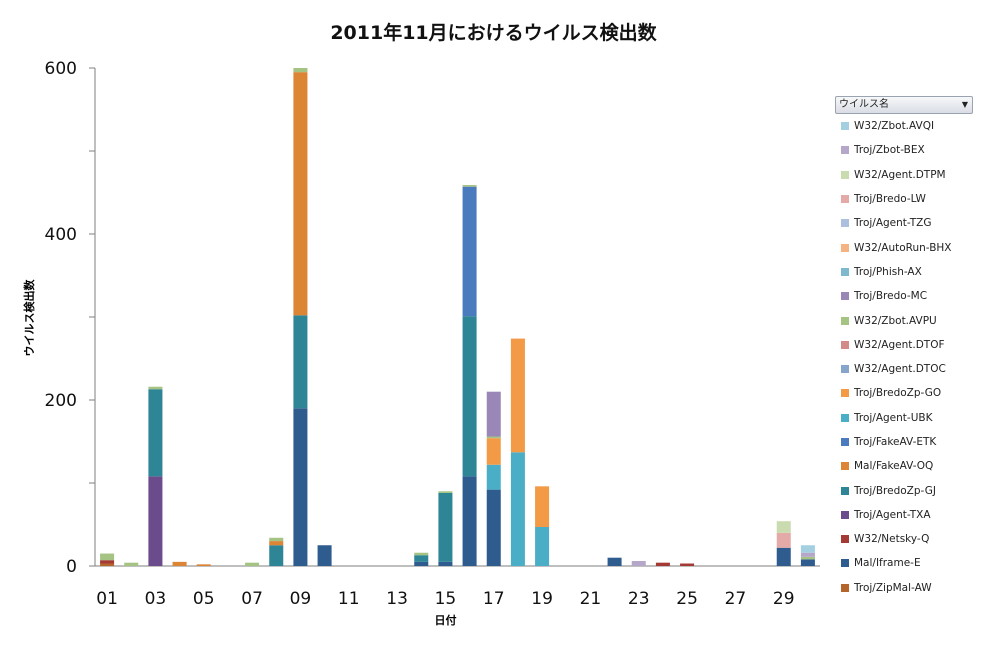  I want to click on legend-item: Troj/Zbot-BEX, so click(904, 150).